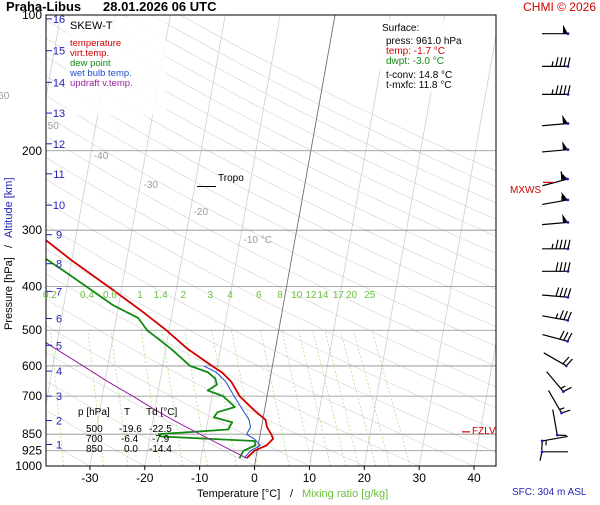 The width and height of the screenshot is (600, 505). What do you see at coordinates (230, 295) in the screenshot?
I see `mixing-ratio-label: 4` at bounding box center [230, 295].